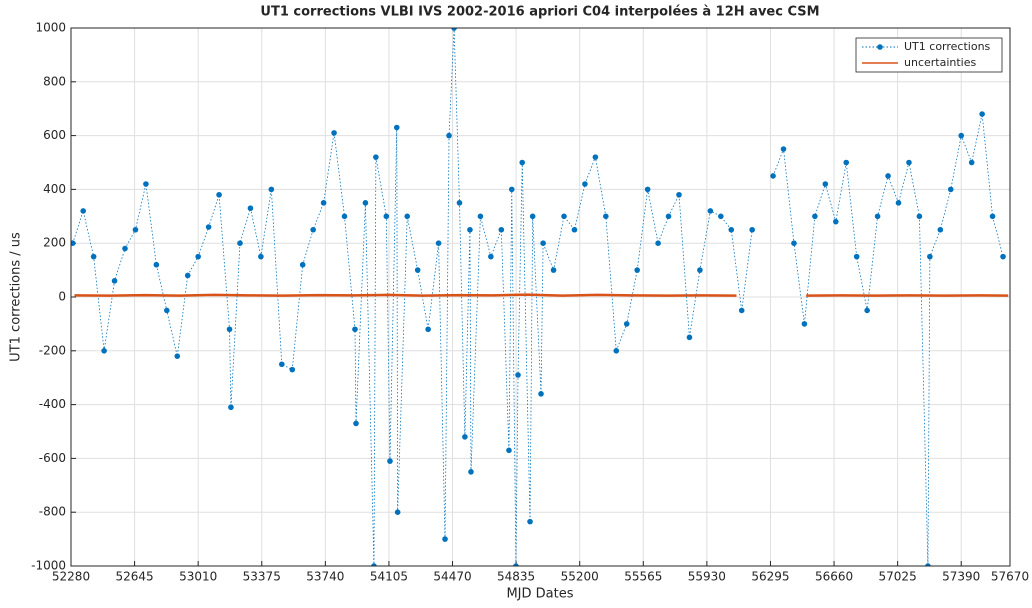  What do you see at coordinates (16, 297) in the screenshot?
I see `y-axis-label: UT1 corrections / us` at bounding box center [16, 297].